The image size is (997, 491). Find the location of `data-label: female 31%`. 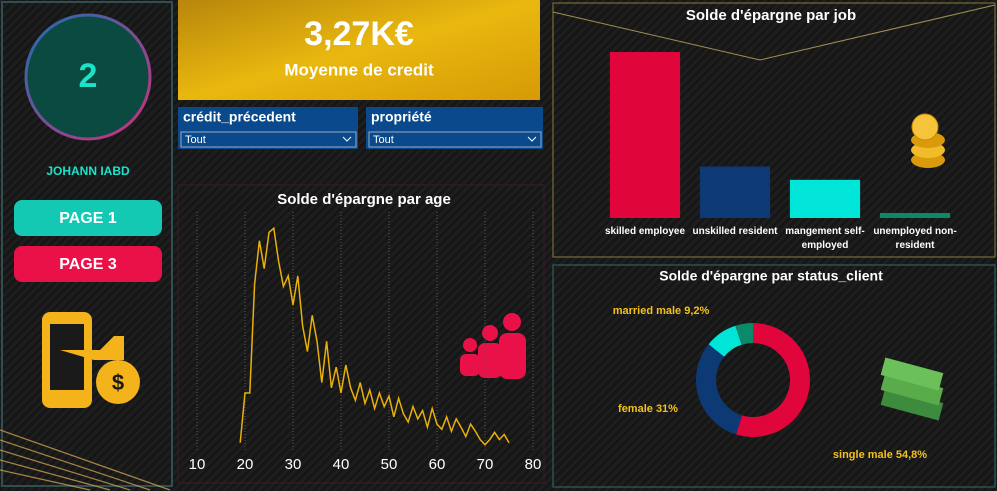

data-label: female 31% is located at coordinates (648, 409).